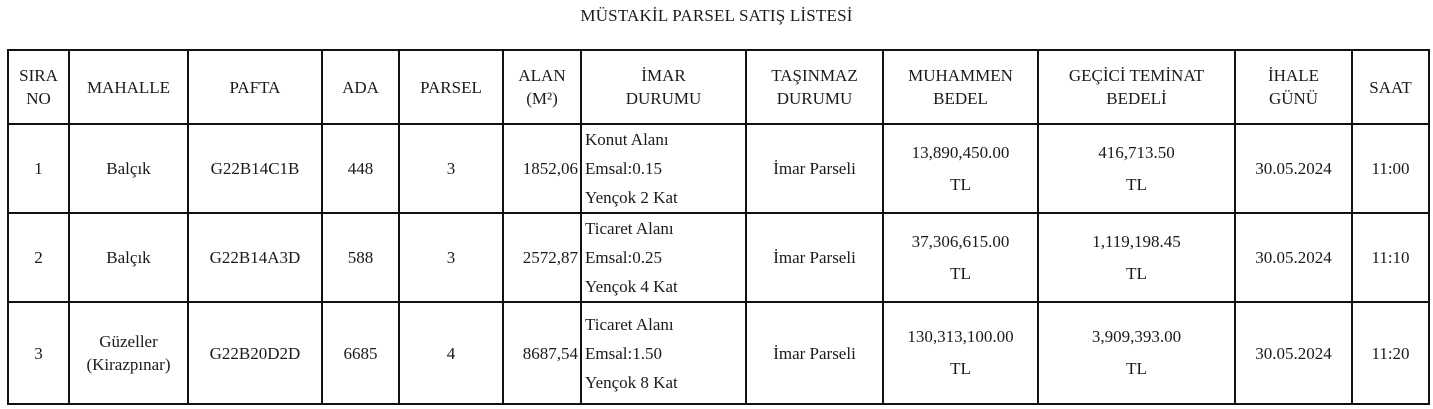  What do you see at coordinates (38, 257) in the screenshot?
I see `cell-sira: 2` at bounding box center [38, 257].